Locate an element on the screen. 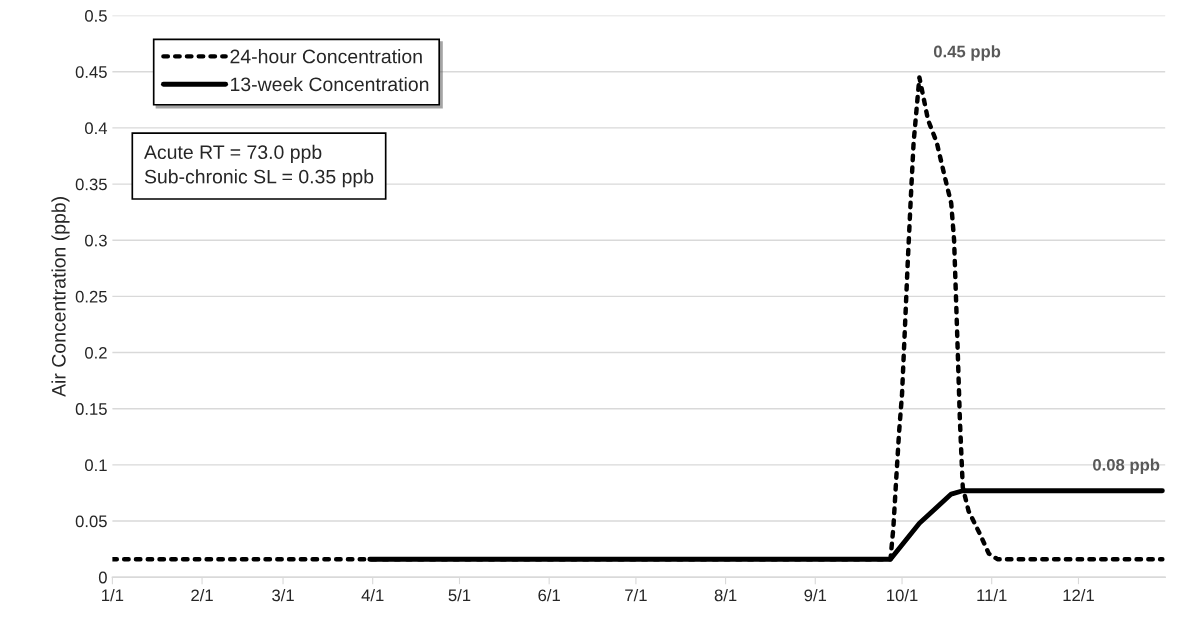  y-tick-label: 0.2 is located at coordinates (96, 352).